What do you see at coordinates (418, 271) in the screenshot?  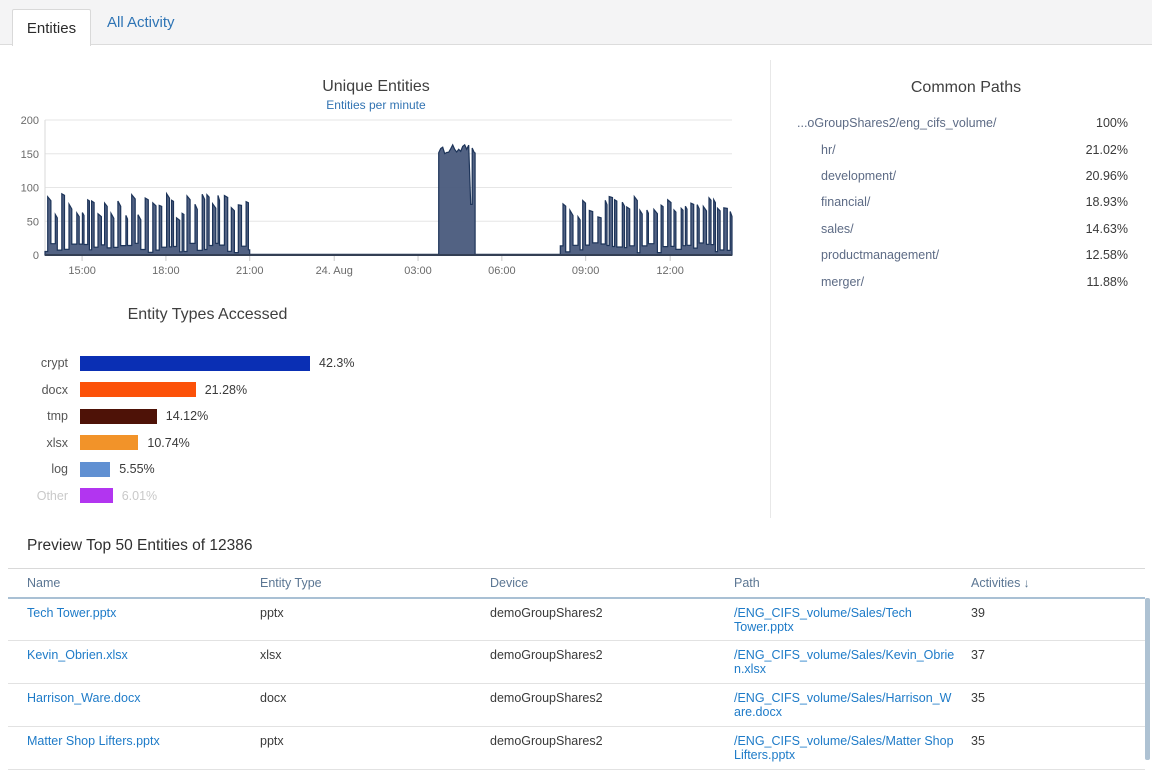 I see `x-tick-label: 03:00` at bounding box center [418, 271].